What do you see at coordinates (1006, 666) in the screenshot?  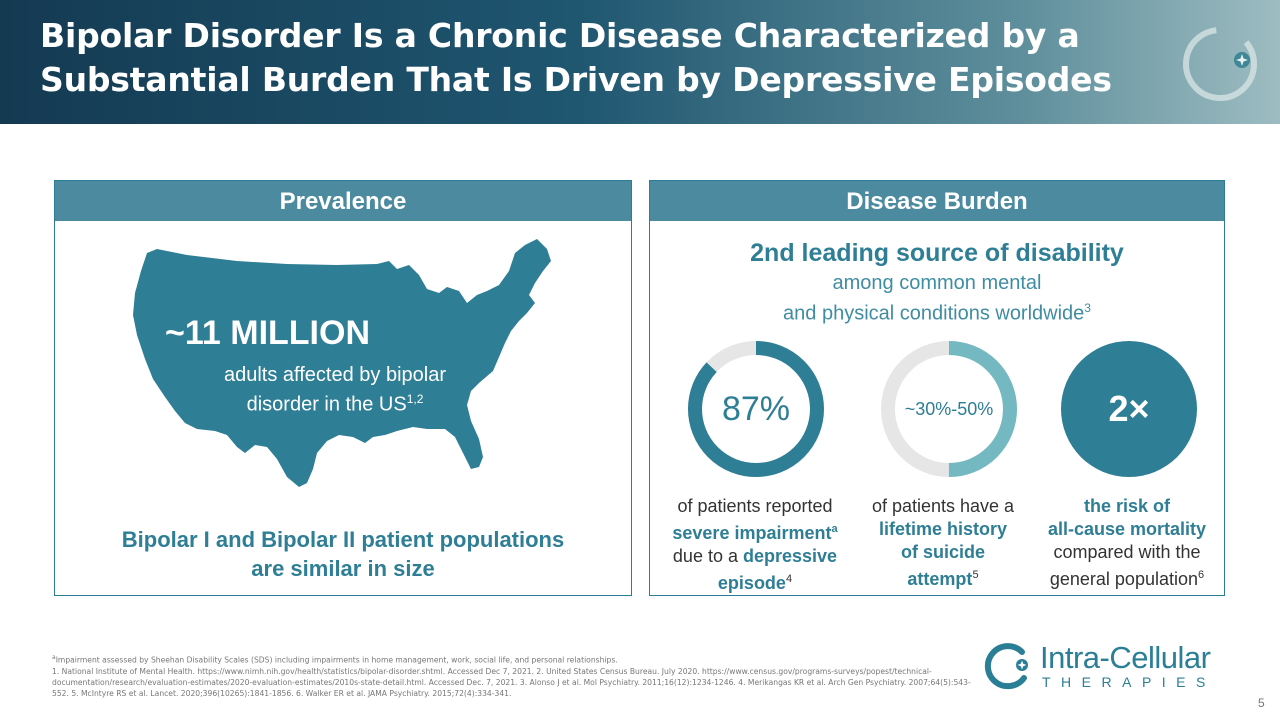 I see `brand-mark-icon` at bounding box center [1006, 666].